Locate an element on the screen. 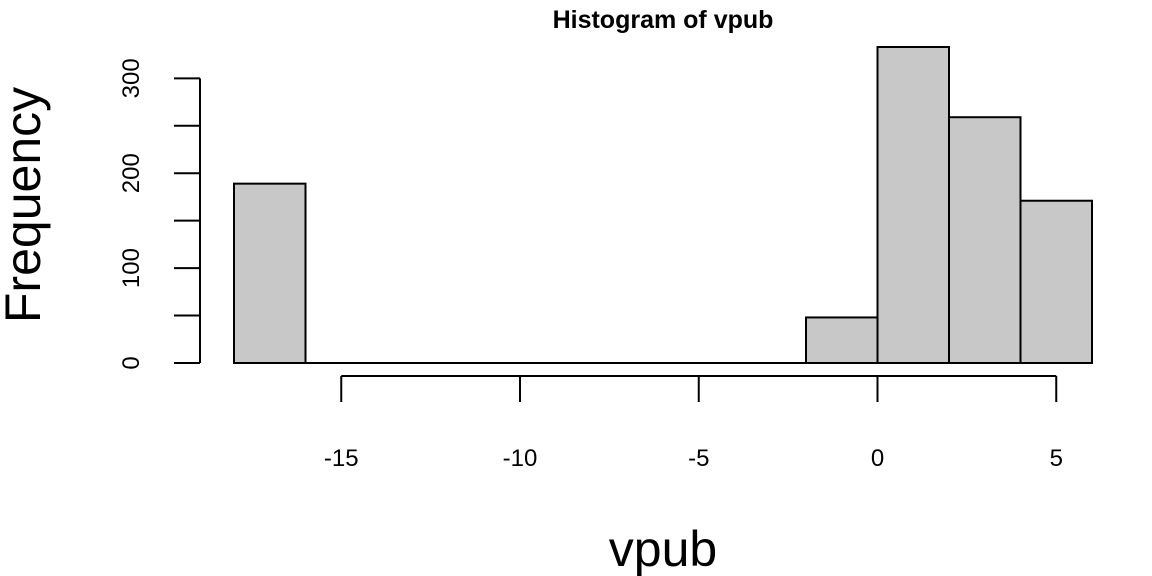 The width and height of the screenshot is (1152, 576). x-axis: -15 -10 -5 0 5 is located at coordinates (693, 423).